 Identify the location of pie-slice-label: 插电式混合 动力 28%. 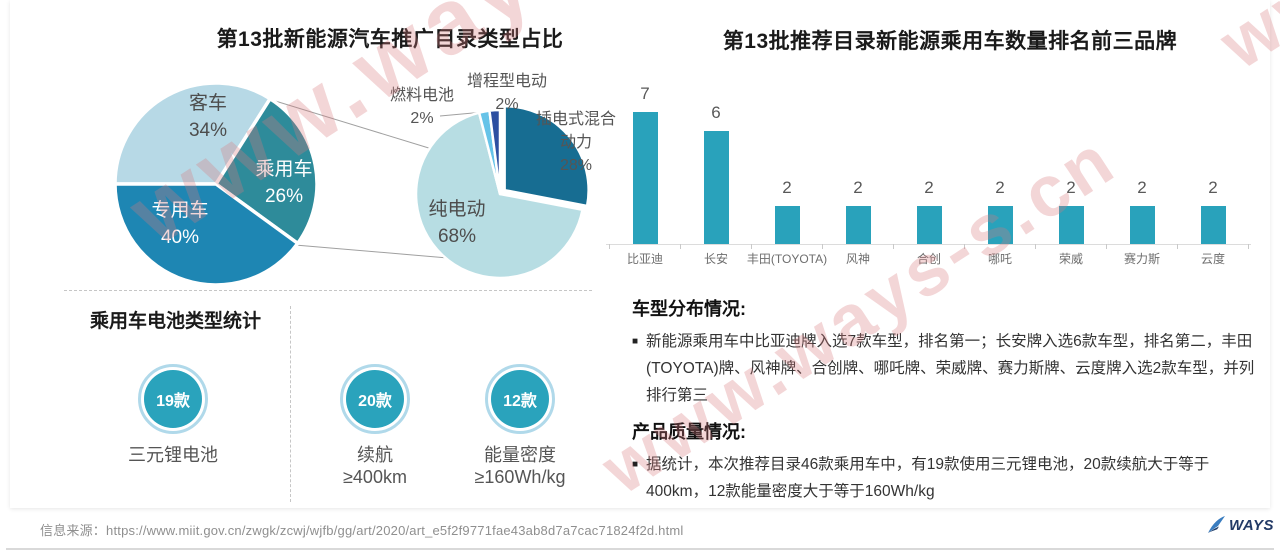
(576, 142).